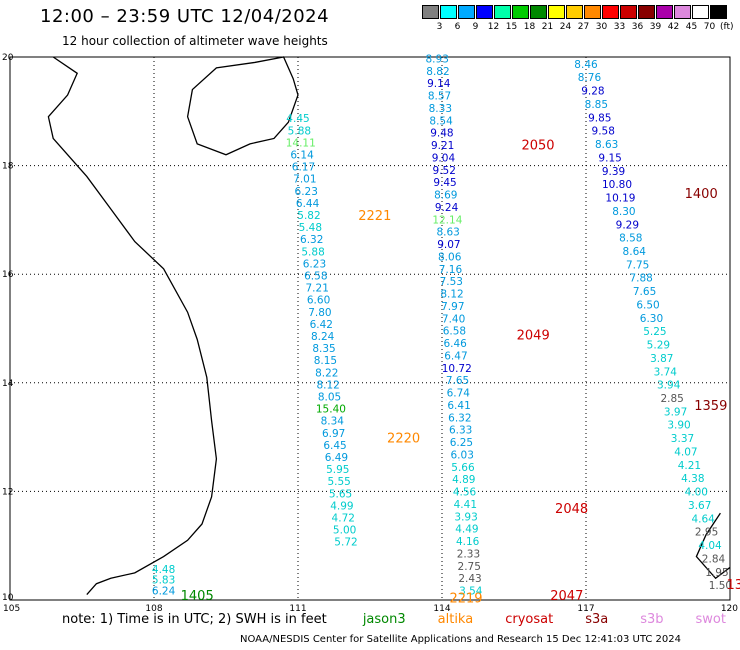 Image resolution: width=740 pixels, height=650 pixels. What do you see at coordinates (651, 319) in the screenshot?
I see `wave-height-label: 6.30` at bounding box center [651, 319].